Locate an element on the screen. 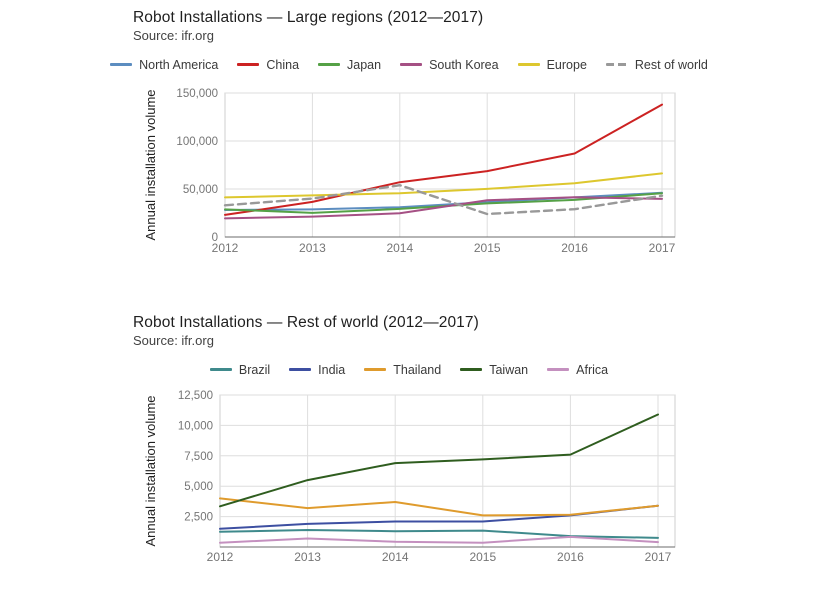 The image size is (815, 589). legend-item-europe: Europe is located at coordinates (552, 64).